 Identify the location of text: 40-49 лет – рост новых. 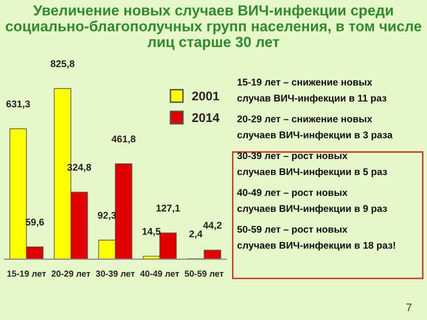
(292, 193).